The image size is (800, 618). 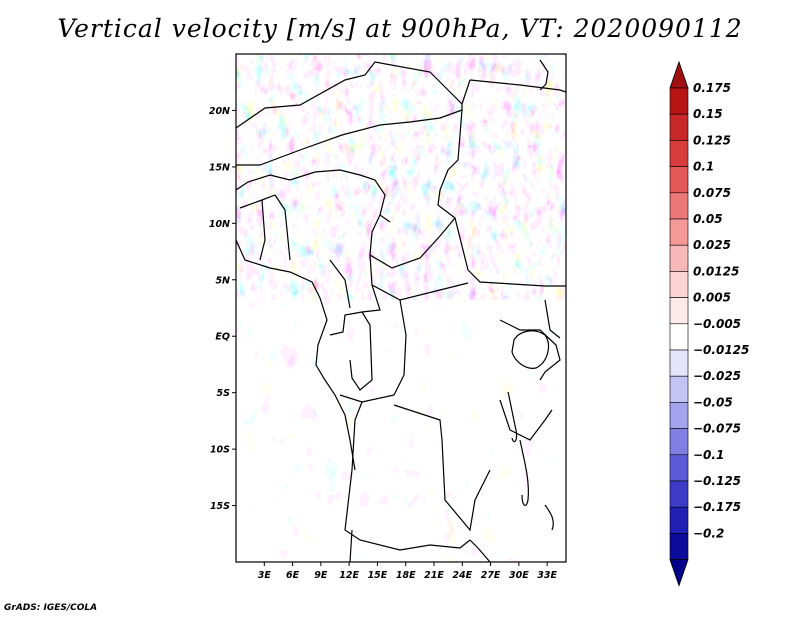 I want to click on colorbar-label: 0.125, so click(x=712, y=140).